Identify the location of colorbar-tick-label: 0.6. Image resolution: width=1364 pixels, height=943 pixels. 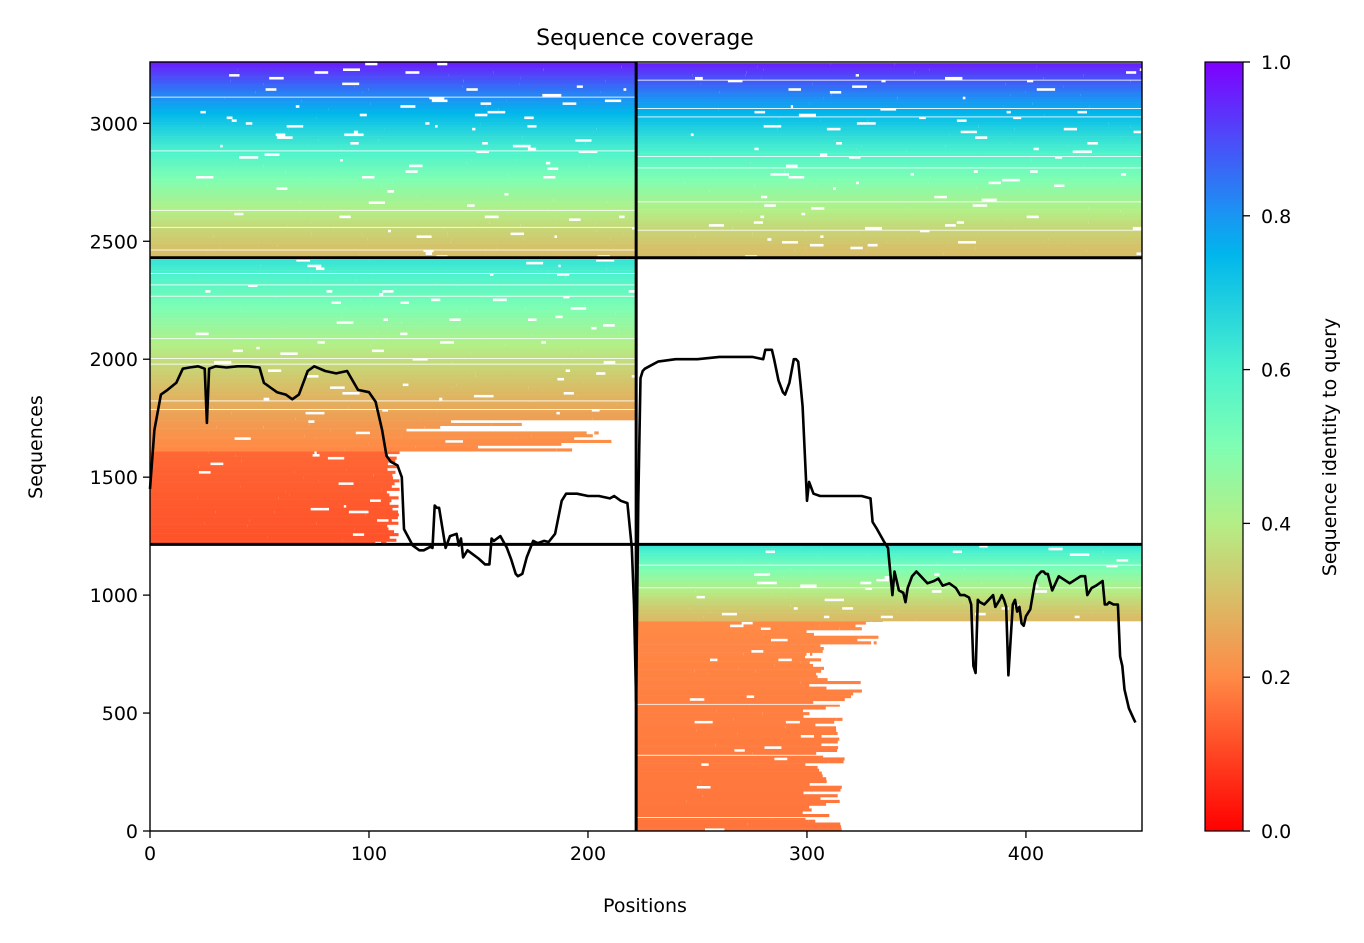
(1276, 371).